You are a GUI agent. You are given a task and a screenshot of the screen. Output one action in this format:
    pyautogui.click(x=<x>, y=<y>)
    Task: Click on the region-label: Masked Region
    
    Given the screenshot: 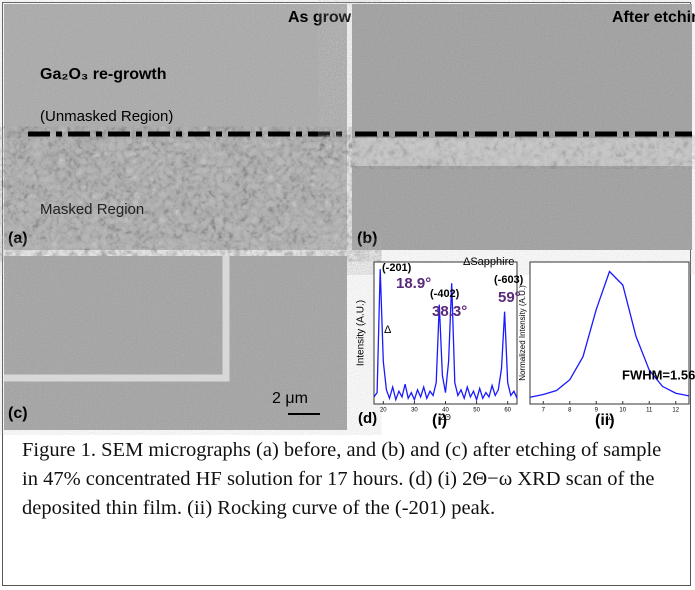 What is the action you would take?
    pyautogui.click(x=92, y=209)
    